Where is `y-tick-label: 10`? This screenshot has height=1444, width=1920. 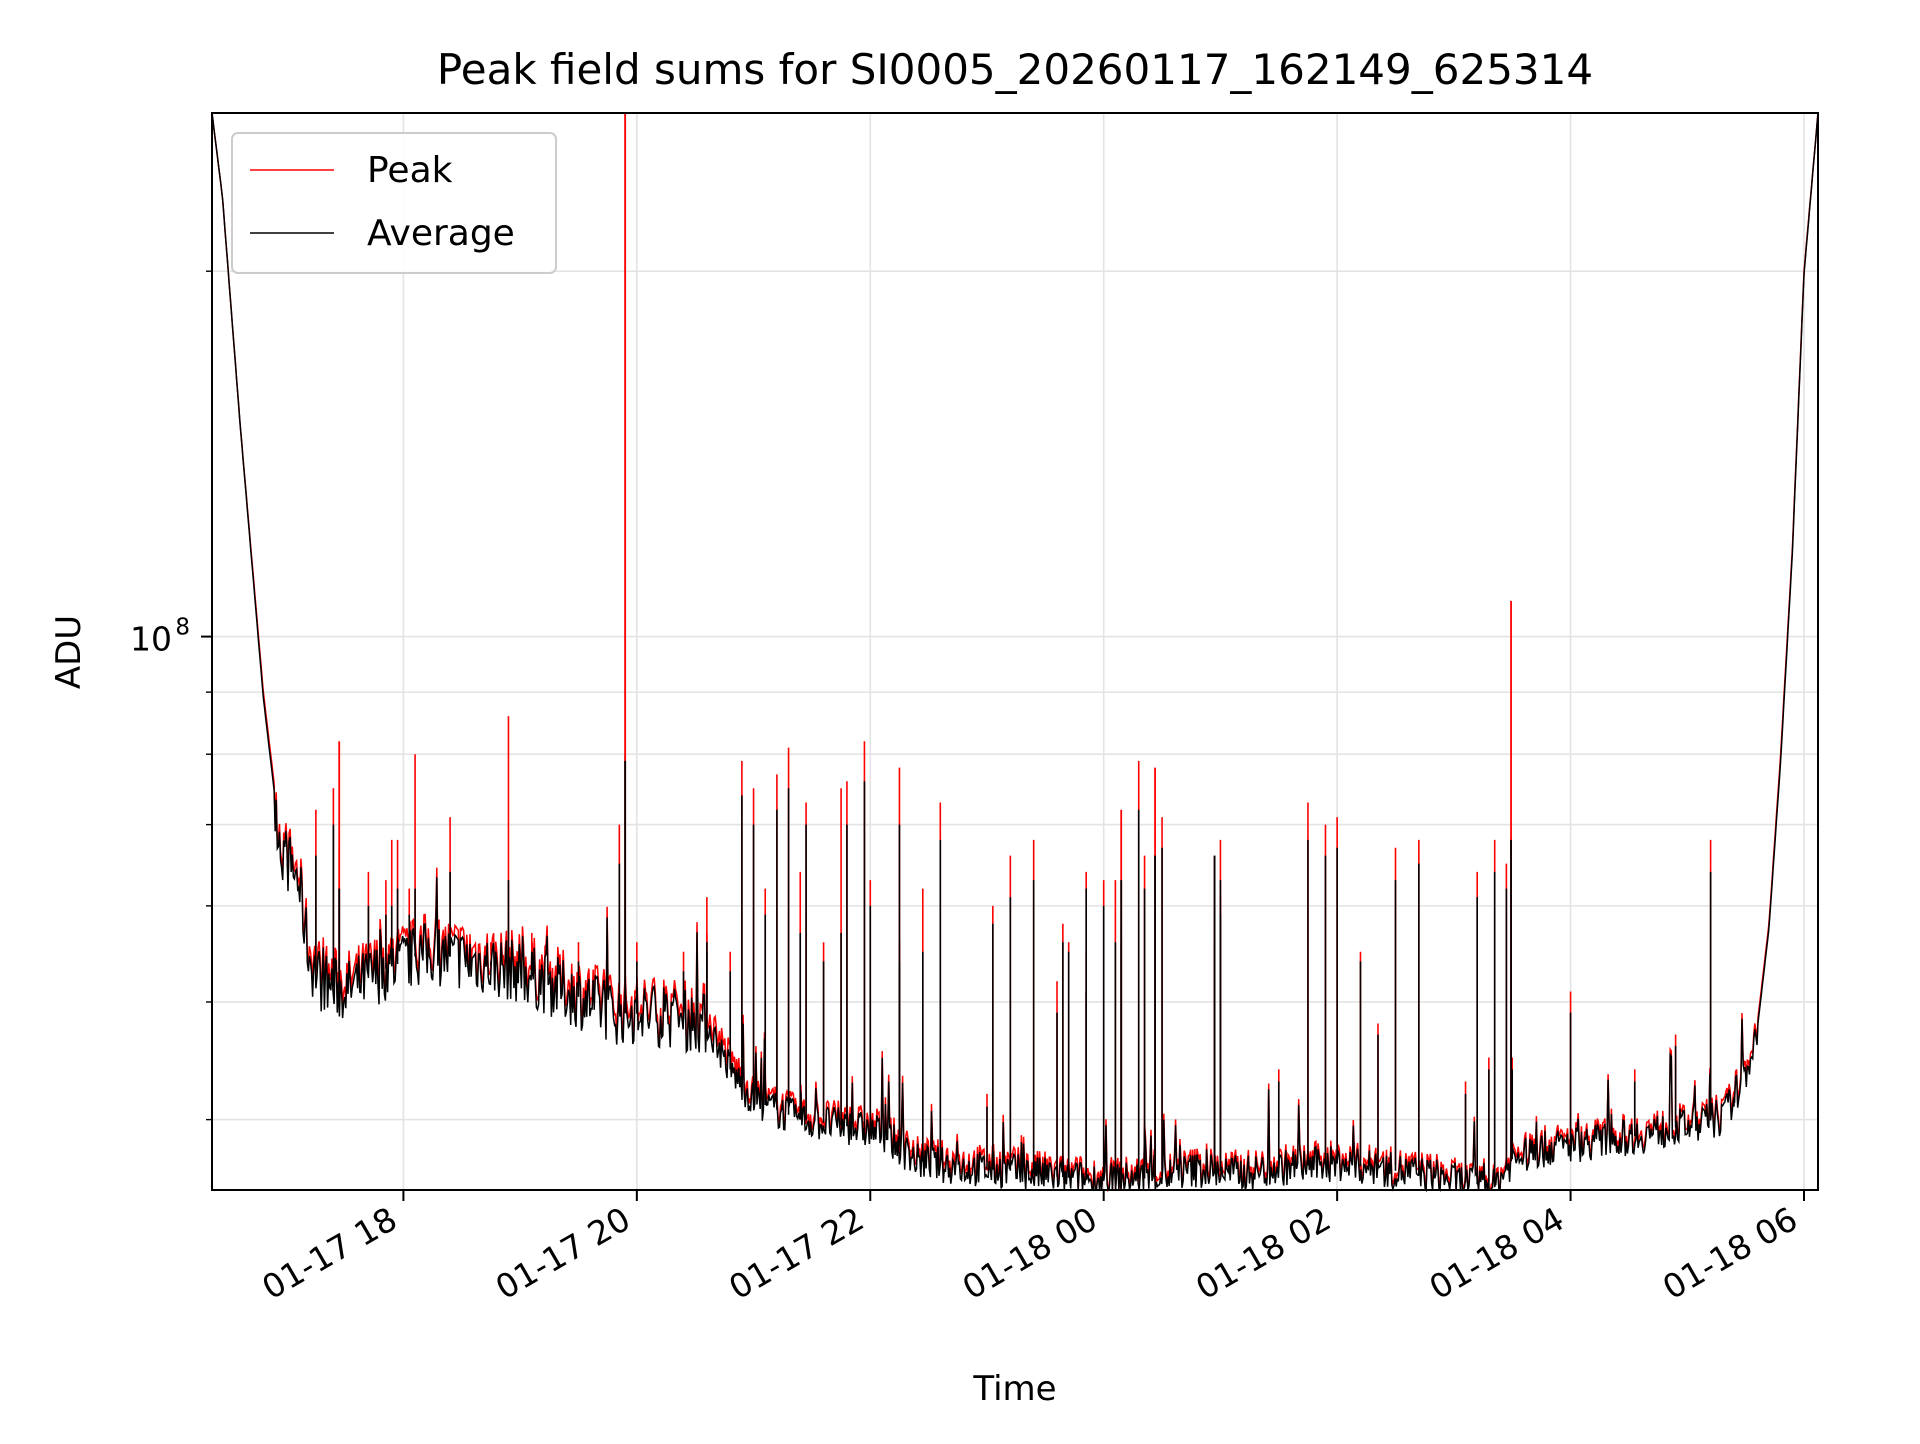 y-tick-label: 10 is located at coordinates (151, 639).